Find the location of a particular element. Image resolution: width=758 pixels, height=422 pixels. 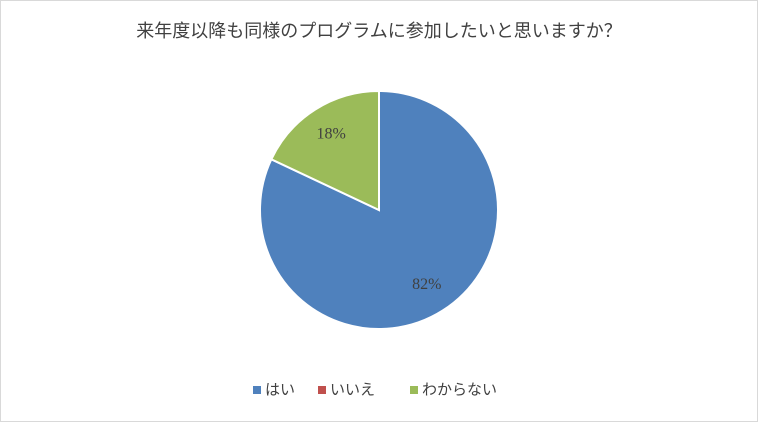

legend-label: わからない is located at coordinates (459, 390).